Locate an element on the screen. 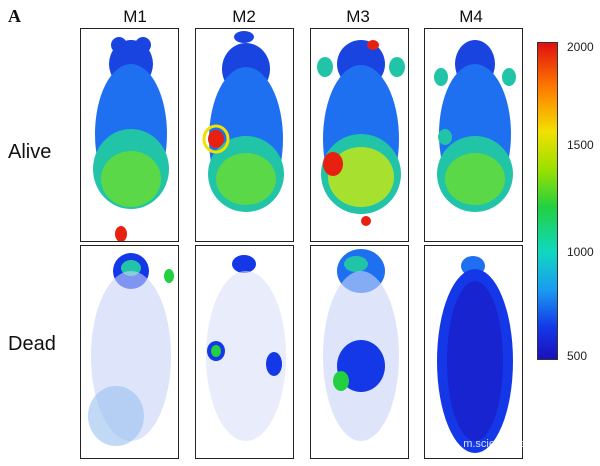 The image size is (600, 466). mouse-alive-m2 is located at coordinates (243, 121).